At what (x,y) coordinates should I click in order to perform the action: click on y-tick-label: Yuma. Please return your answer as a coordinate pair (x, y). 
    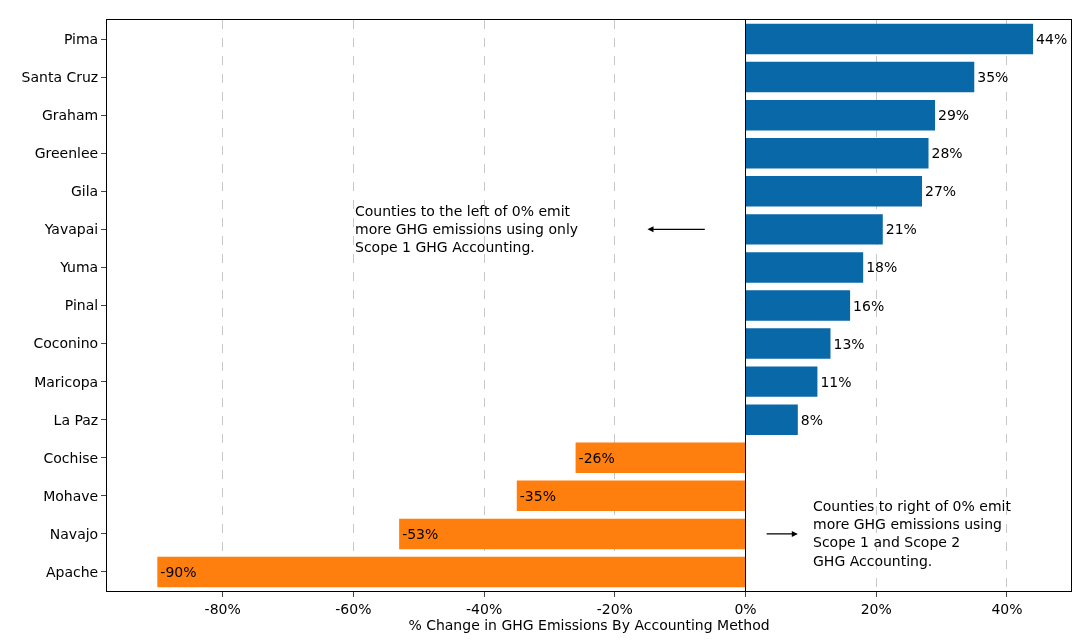
    Looking at the image, I should click on (79, 267).